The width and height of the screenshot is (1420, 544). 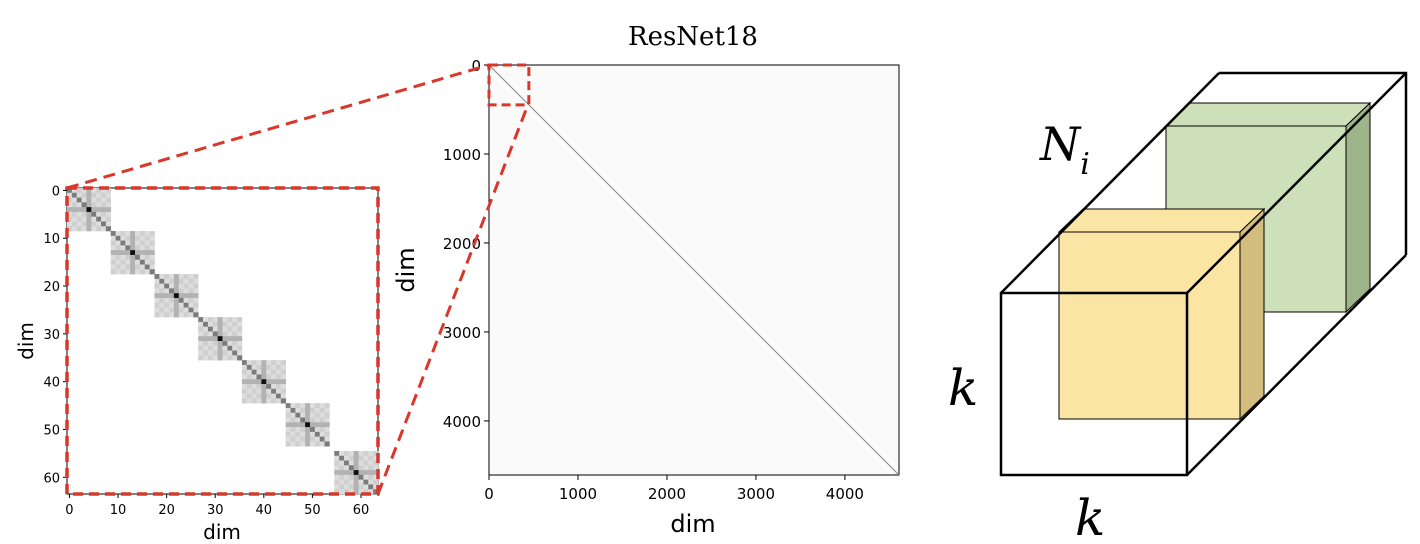 I want to click on zoomed-heatmap-y-tick-label: 60, so click(x=51, y=478).